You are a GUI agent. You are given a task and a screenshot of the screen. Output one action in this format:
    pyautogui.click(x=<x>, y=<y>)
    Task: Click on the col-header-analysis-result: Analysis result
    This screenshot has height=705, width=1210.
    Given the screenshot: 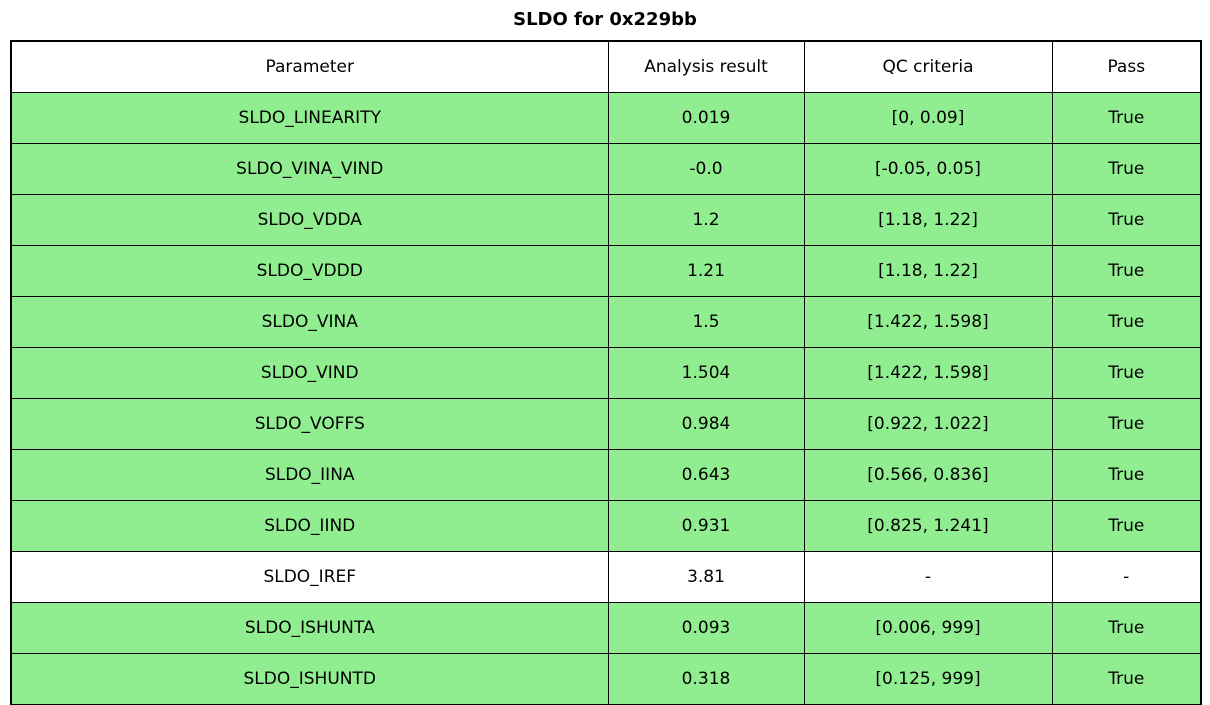 What is the action you would take?
    pyautogui.click(x=706, y=66)
    